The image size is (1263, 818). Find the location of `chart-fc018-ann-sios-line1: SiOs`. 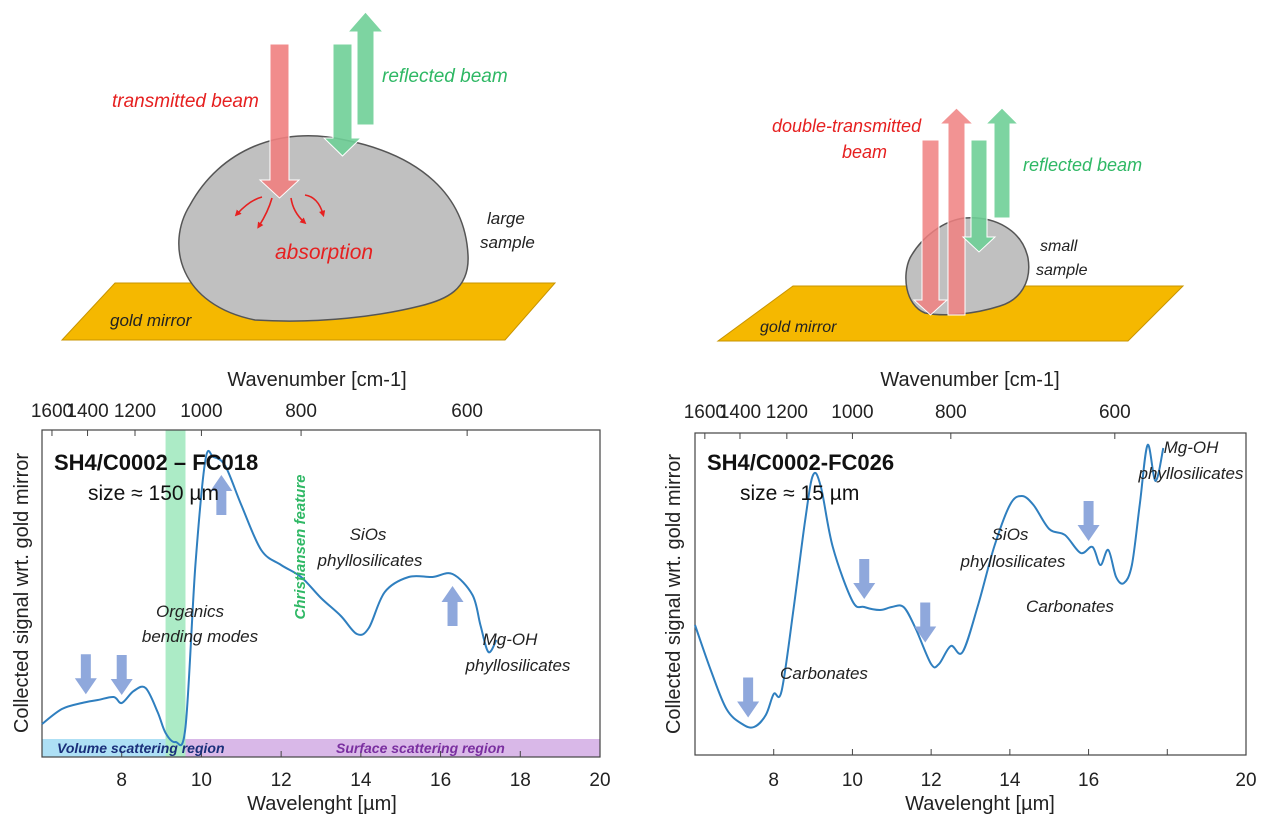

chart-fc018-ann-sios-line1: SiOs is located at coordinates (368, 534).